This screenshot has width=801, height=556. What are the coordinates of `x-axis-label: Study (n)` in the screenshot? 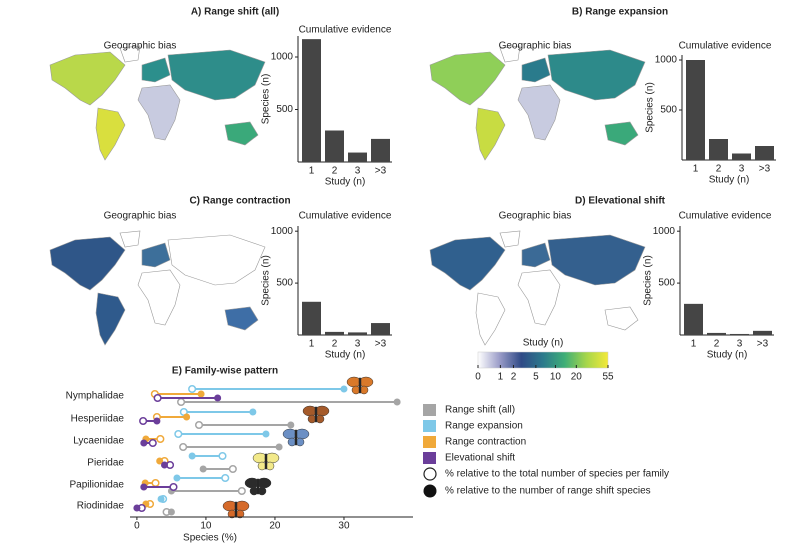 It's located at (345, 355).